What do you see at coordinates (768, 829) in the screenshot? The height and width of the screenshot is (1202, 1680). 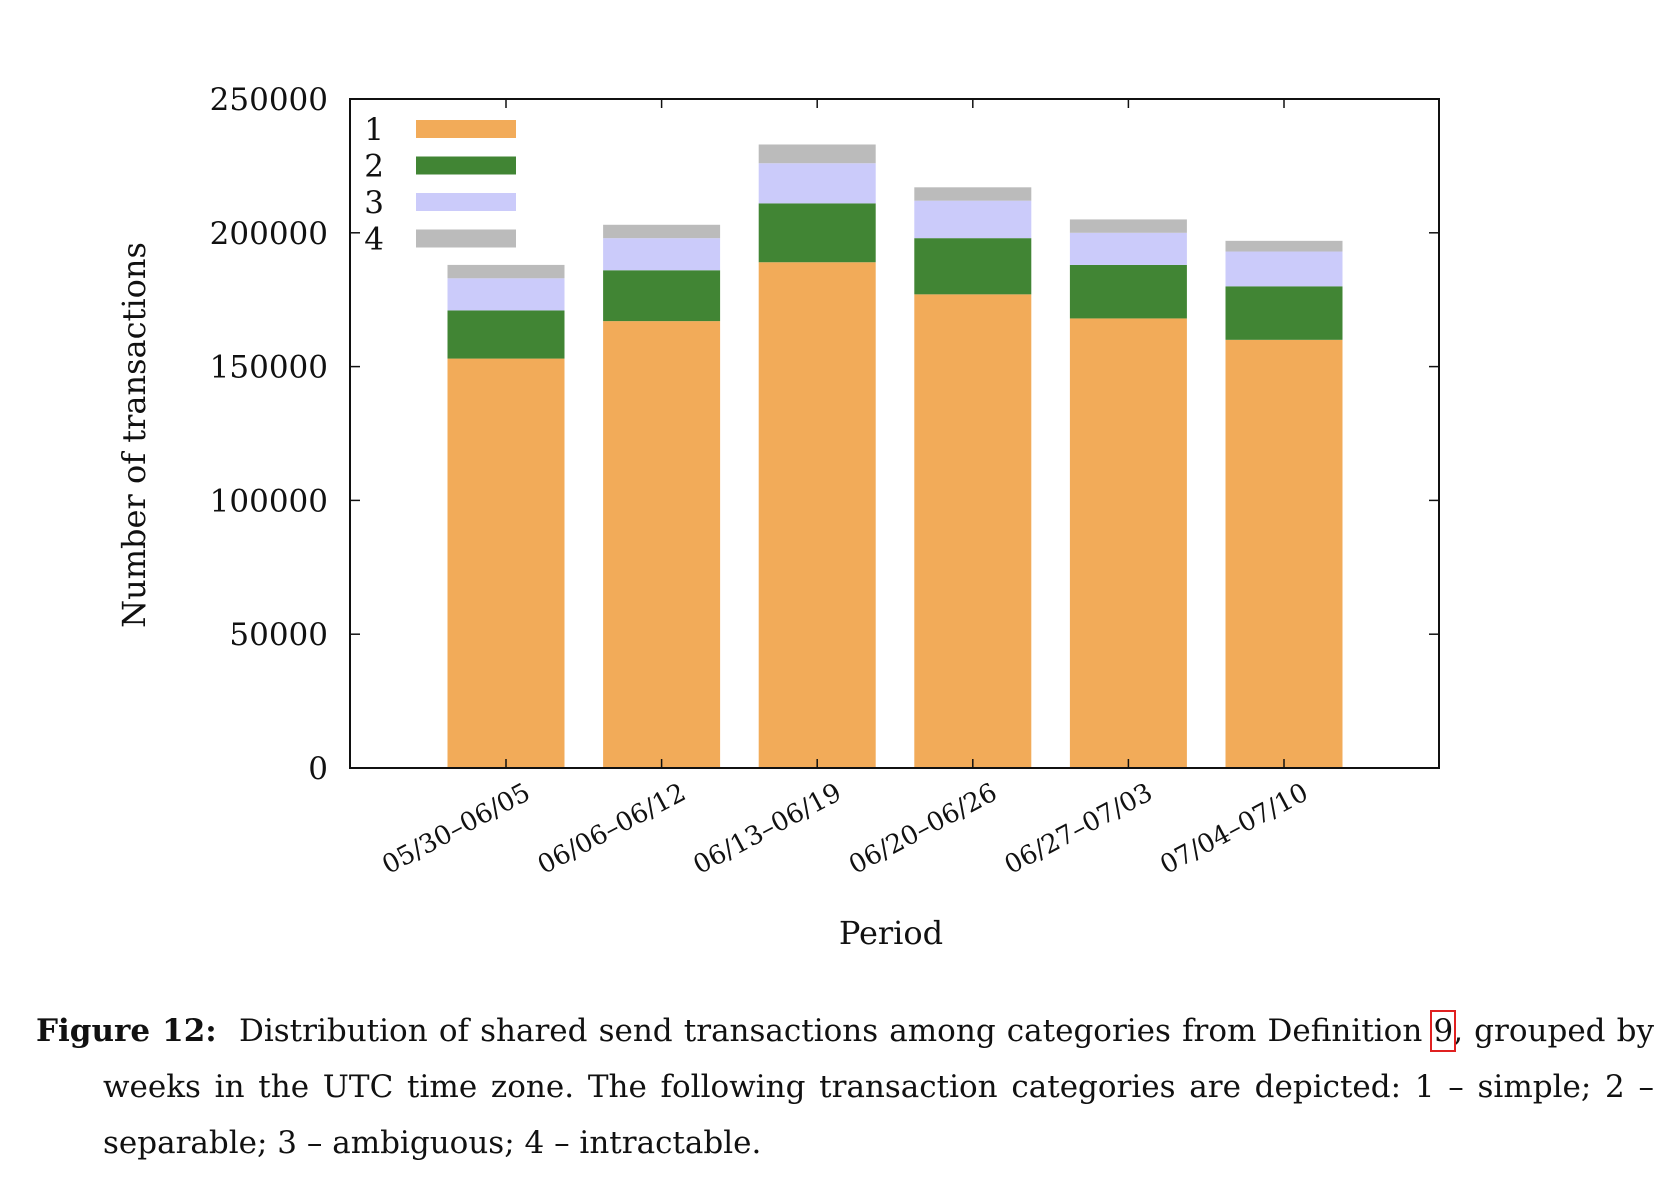 I see `x-tick-label: 06/13–06/19` at bounding box center [768, 829].